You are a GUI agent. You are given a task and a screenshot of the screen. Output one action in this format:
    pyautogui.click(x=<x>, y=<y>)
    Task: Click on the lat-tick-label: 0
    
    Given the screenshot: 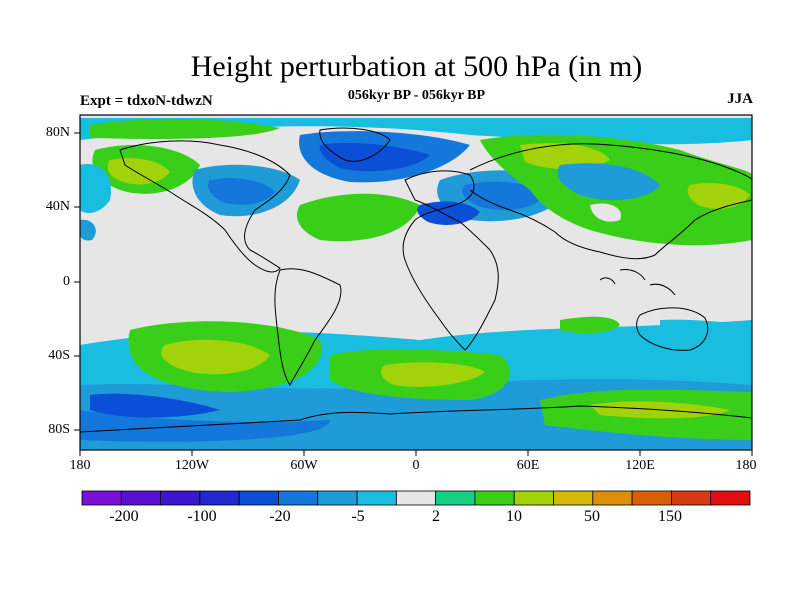 What is the action you would take?
    pyautogui.click(x=66, y=281)
    